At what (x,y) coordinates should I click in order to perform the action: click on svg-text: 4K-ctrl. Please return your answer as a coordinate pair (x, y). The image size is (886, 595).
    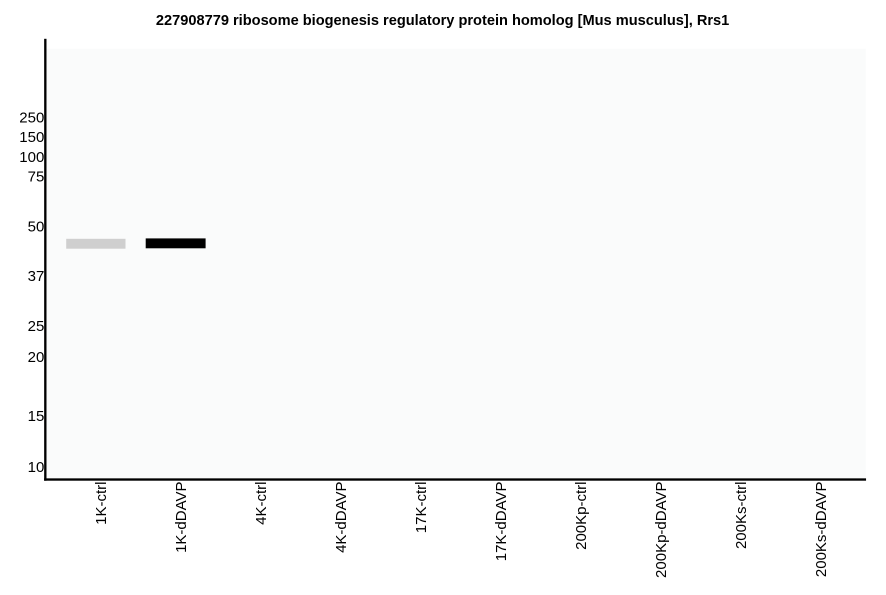
    Looking at the image, I should click on (261, 503).